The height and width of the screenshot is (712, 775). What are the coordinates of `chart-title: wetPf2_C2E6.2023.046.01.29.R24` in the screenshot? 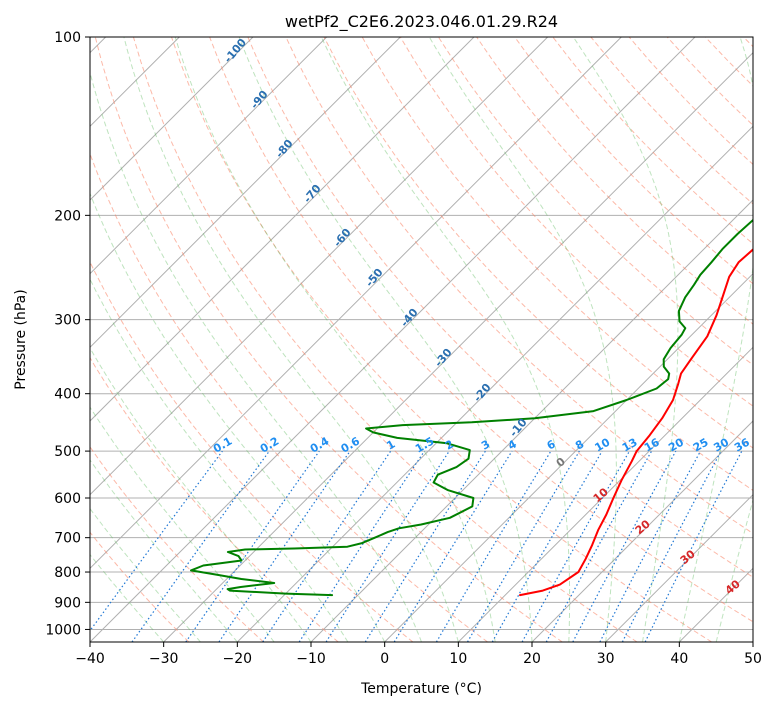 It's located at (421, 22).